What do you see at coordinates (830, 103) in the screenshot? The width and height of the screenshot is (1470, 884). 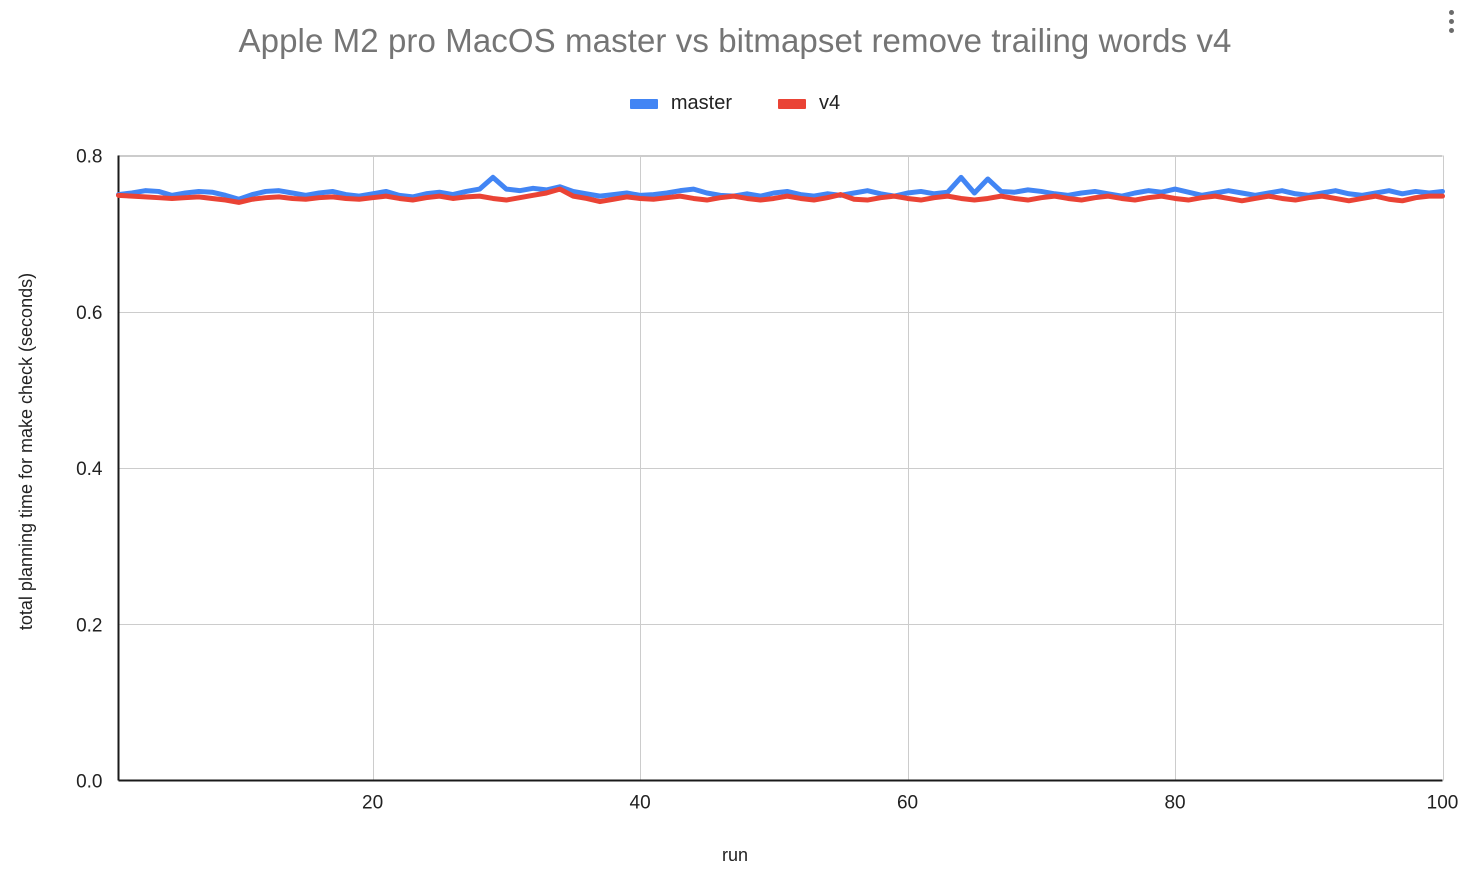 I see `legend-label-v4: v4` at bounding box center [830, 103].